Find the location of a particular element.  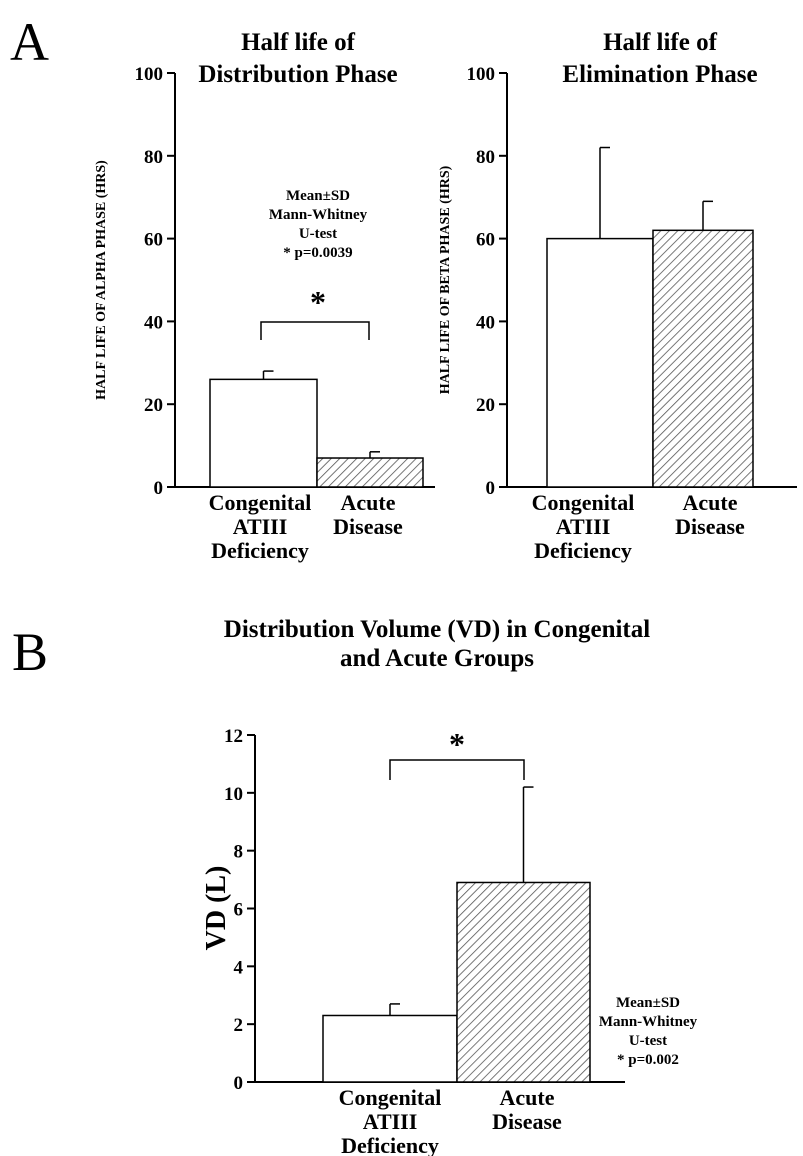

panel-label-a: A is located at coordinates (29, 42).